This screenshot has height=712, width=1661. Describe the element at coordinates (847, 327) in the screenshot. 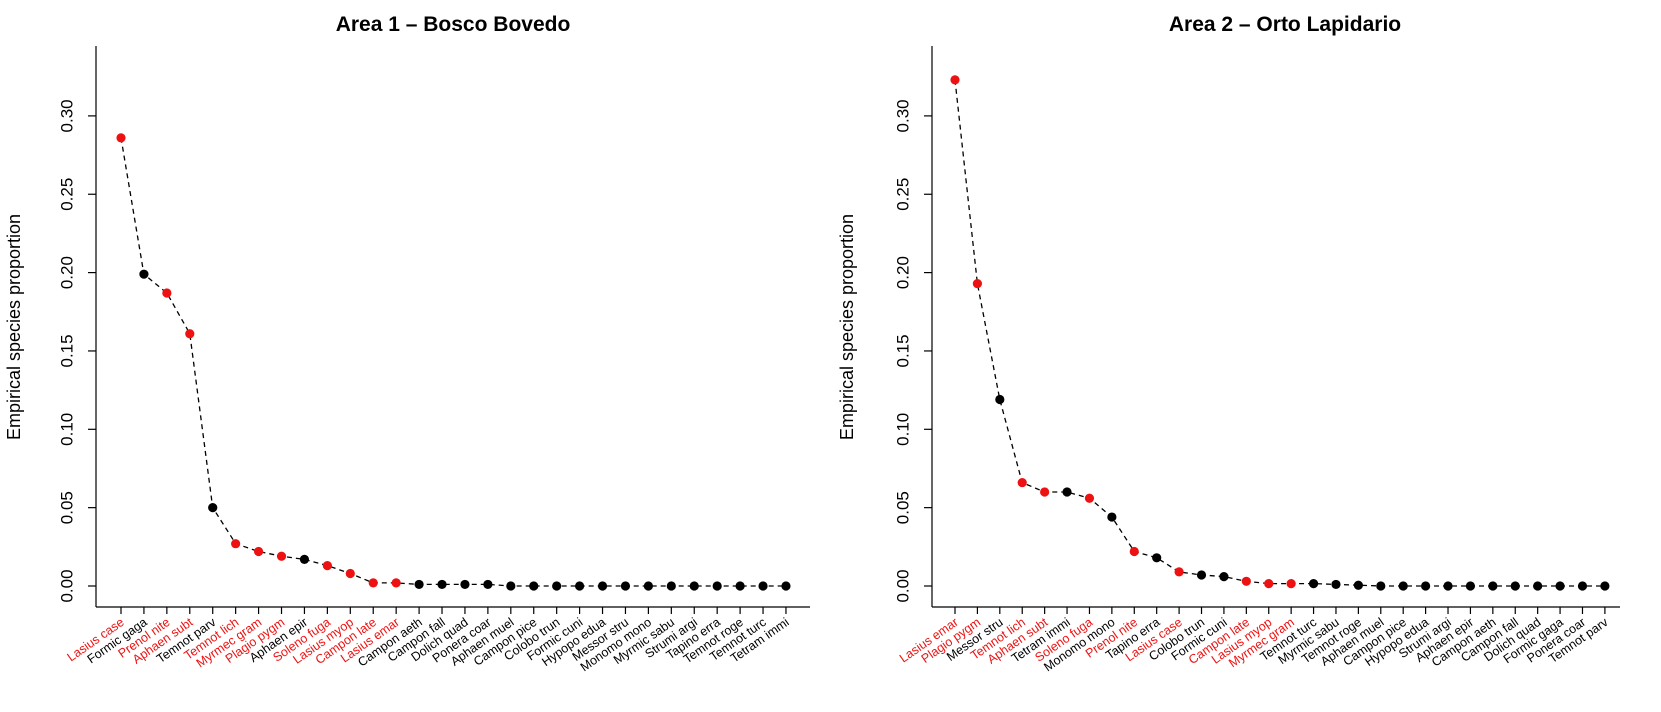

I see `y-axis-label-area-2: Empirical species proportion` at that location.